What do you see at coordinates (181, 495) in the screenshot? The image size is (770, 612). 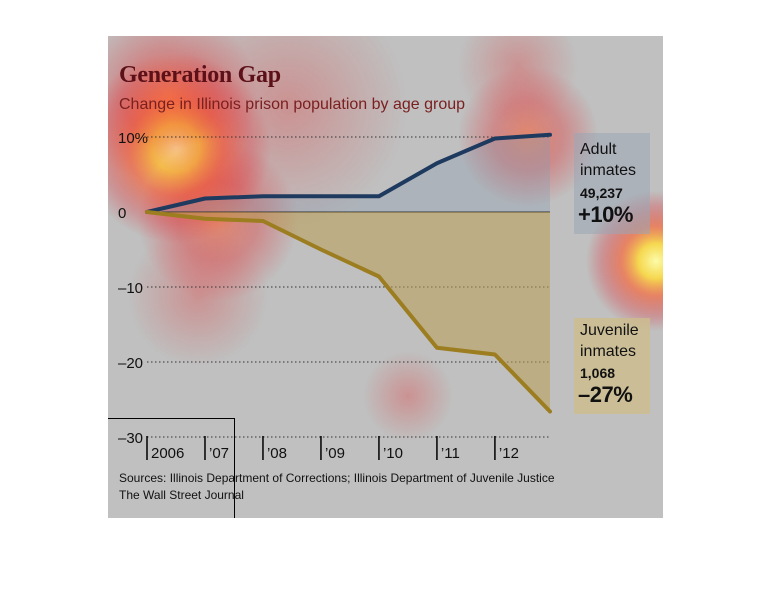 I see `publisher-line: The Wall Street Journal` at bounding box center [181, 495].